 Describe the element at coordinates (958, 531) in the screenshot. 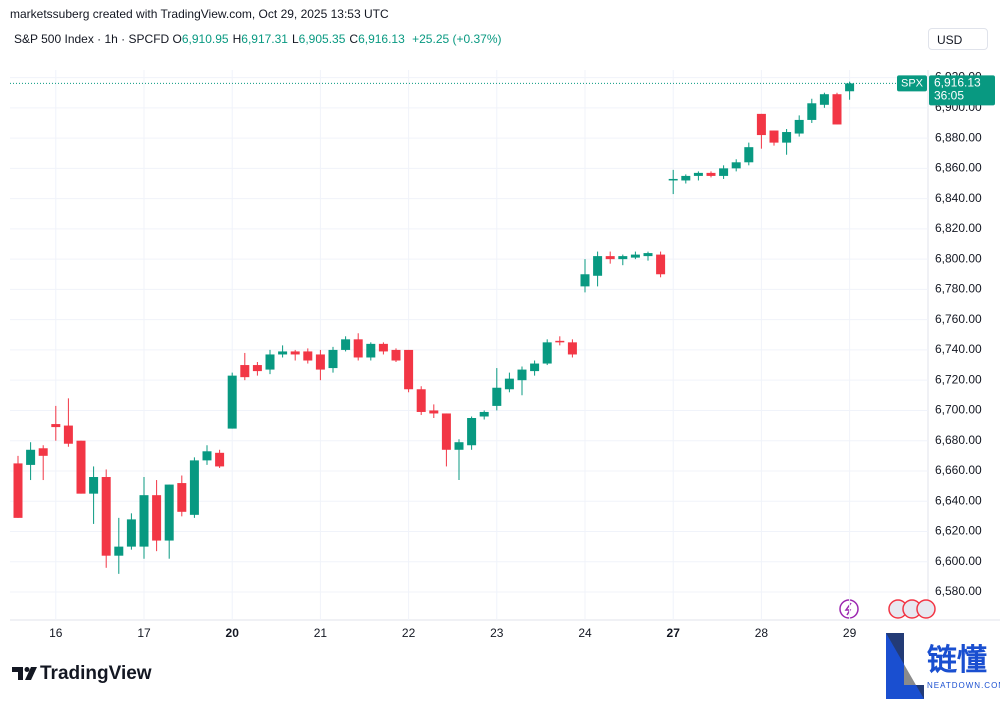

I see `y-tick-label: 6,620.00` at that location.